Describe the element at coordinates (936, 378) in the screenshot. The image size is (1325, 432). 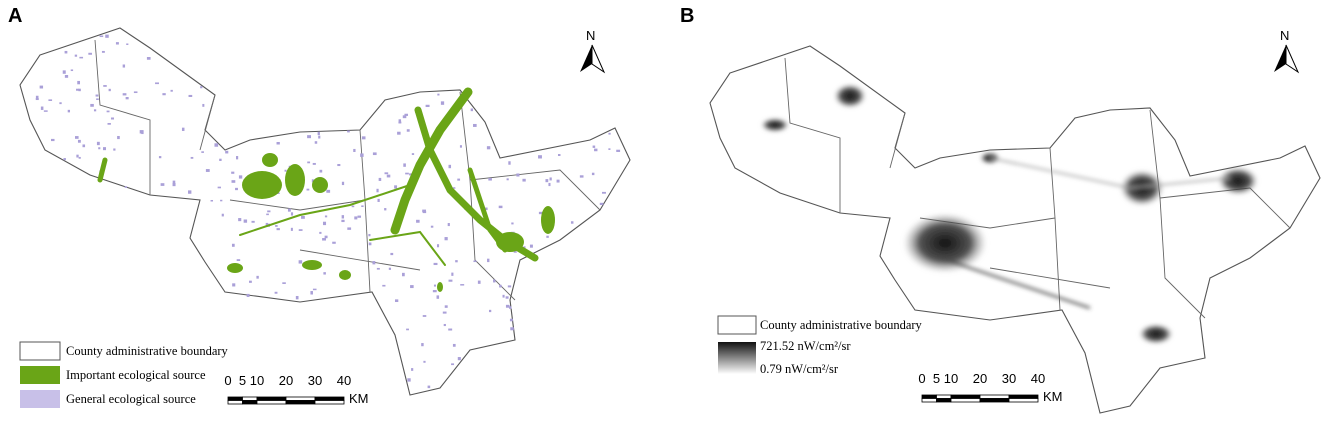
I see `scale-label: 5` at that location.